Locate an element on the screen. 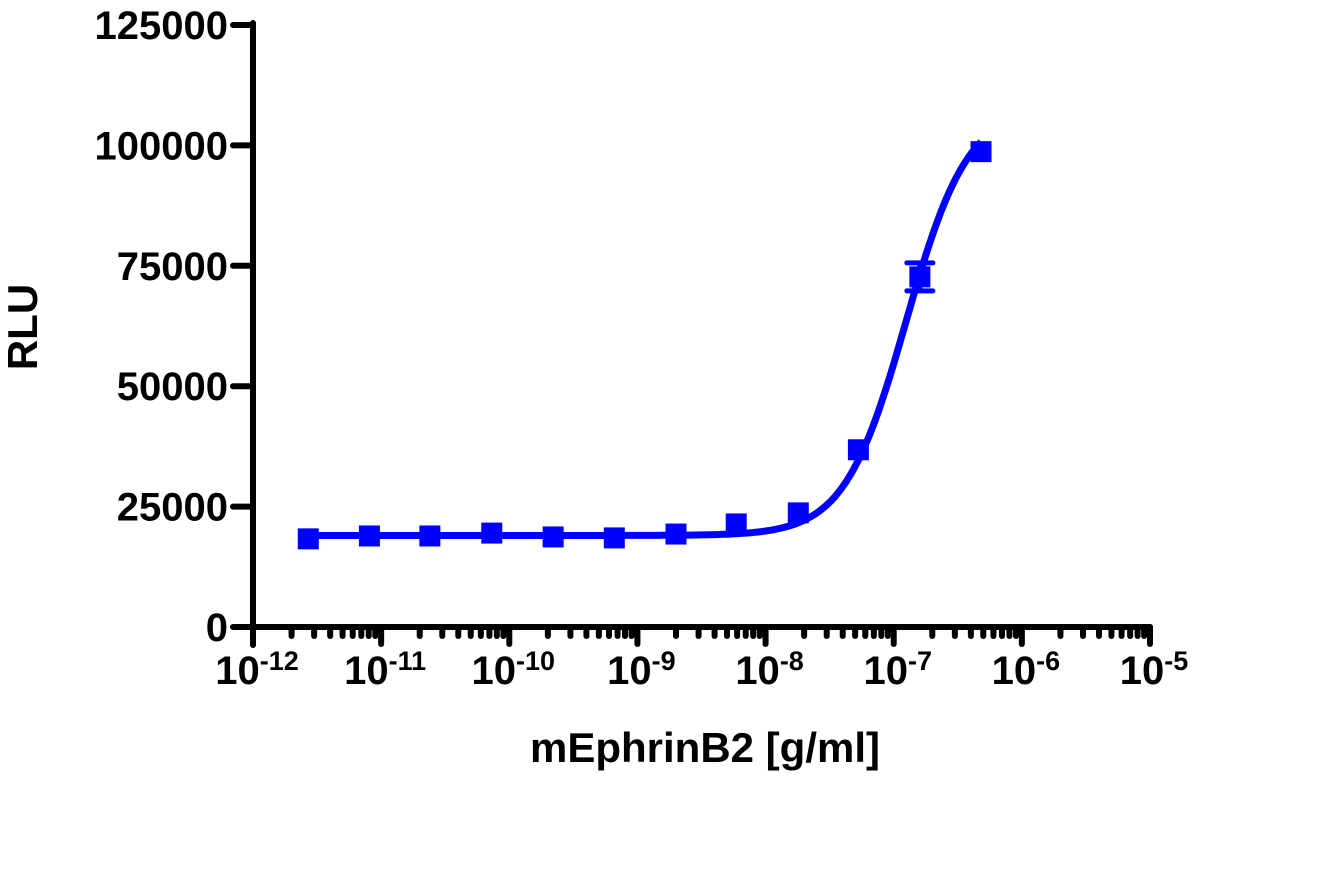 This screenshot has width=1332, height=873. x-axis: 10⁻¹² 10⁻¹¹ 10⁻¹⁰ 10⁻⁹ 10⁻⁸ 10⁻⁷ 10⁻⁶ 10⁻⁵ is located at coordinates (702, 658).